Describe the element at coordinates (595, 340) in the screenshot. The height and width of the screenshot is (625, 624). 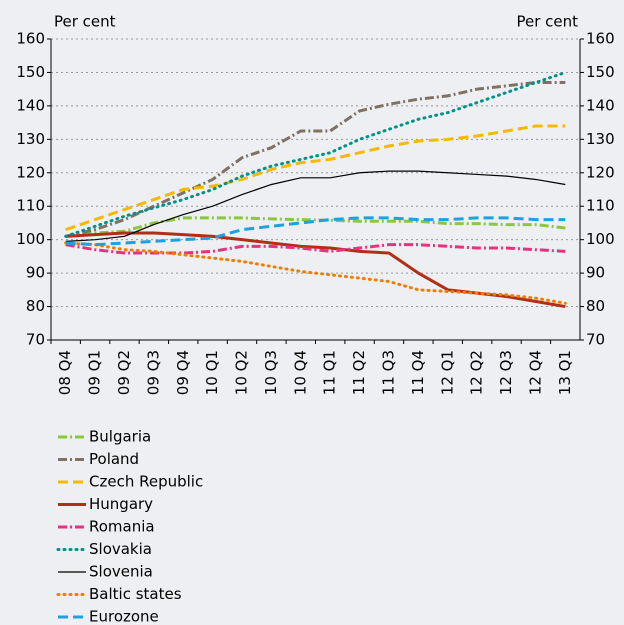
I see `y2-tick-label: 70` at that location.